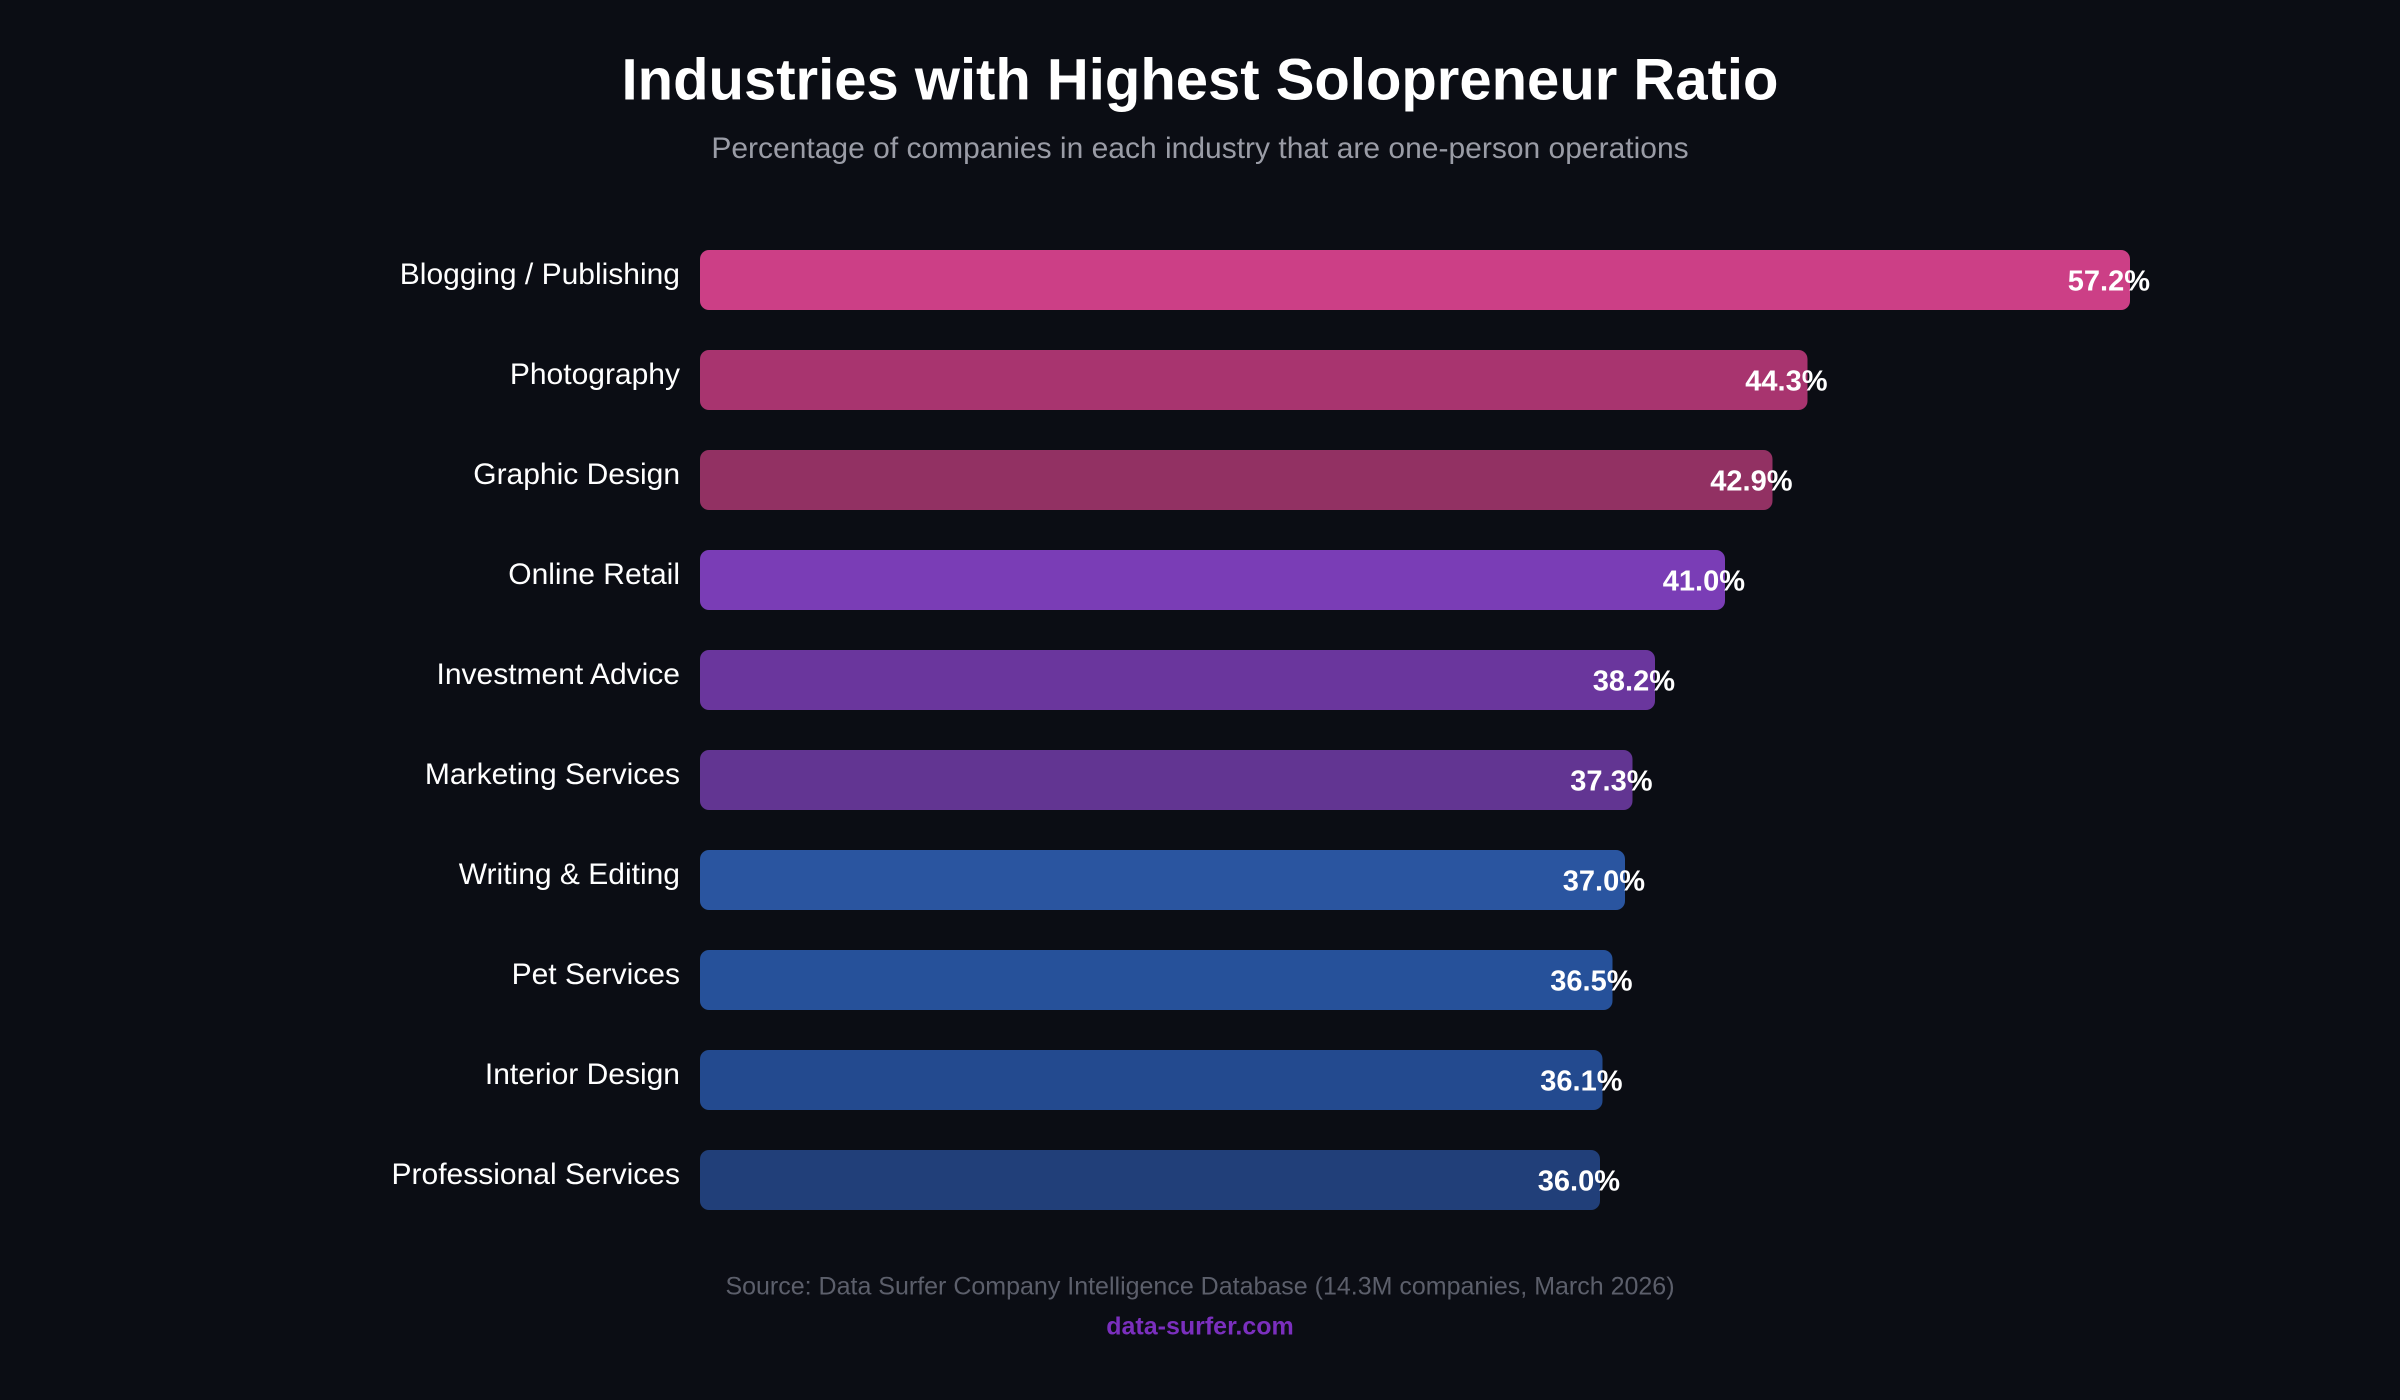  Describe the element at coordinates (1579, 1182) in the screenshot. I see `value-label: 36.0%` at that location.